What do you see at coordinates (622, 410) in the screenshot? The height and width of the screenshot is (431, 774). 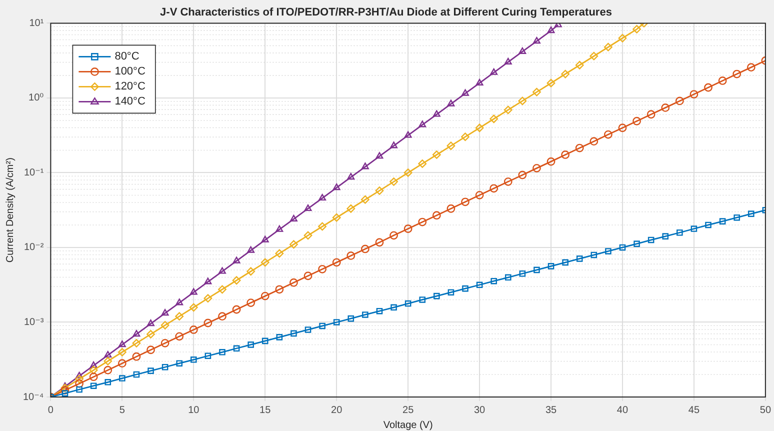 I see `x-tick-label: 40` at bounding box center [622, 410].